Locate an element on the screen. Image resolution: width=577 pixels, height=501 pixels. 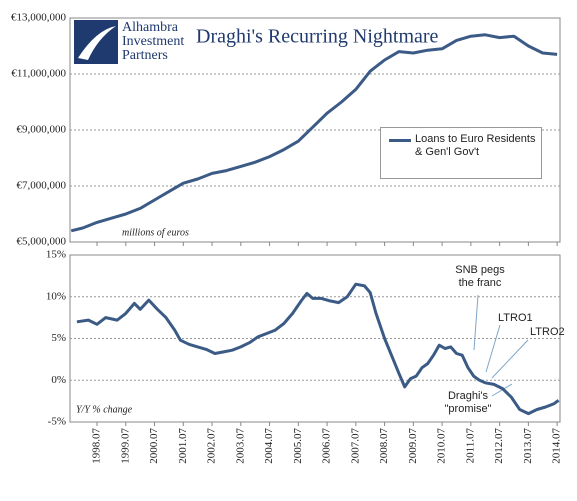
x-tick-label: 2011.07 is located at coordinates (470, 446).